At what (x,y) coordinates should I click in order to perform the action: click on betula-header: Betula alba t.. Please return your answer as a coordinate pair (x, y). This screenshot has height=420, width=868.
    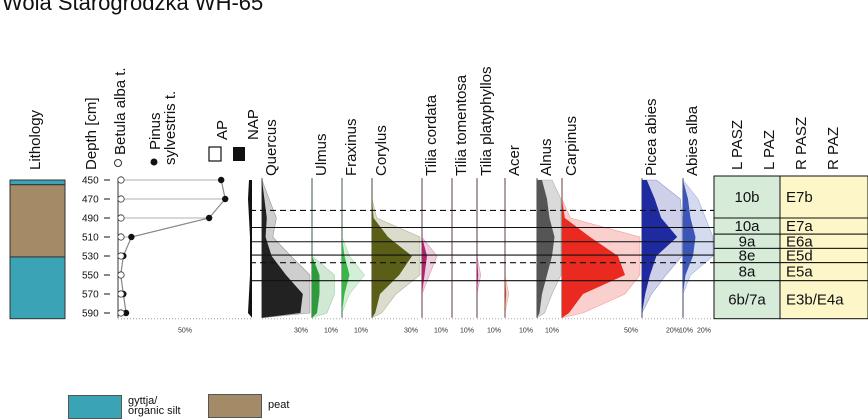
    Looking at the image, I should click on (120, 111).